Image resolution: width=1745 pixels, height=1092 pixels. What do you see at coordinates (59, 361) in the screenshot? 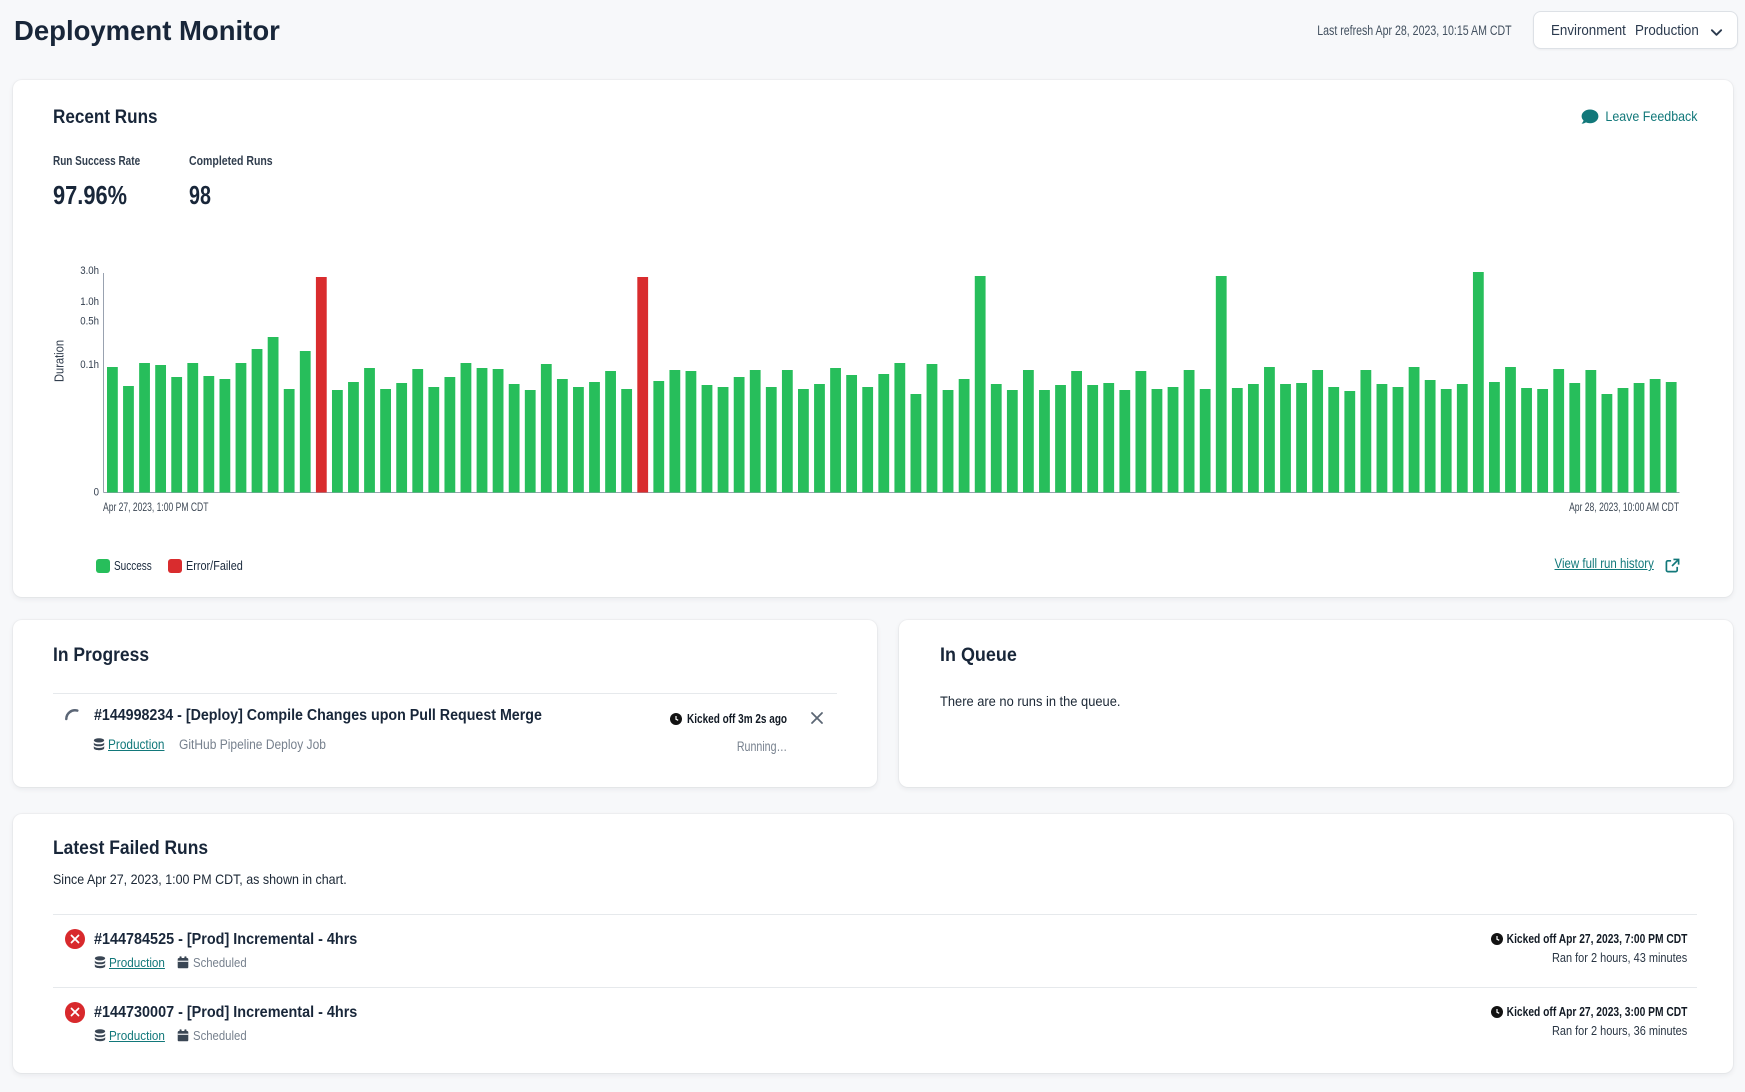
I see `svg-text: Duration` at bounding box center [59, 361].